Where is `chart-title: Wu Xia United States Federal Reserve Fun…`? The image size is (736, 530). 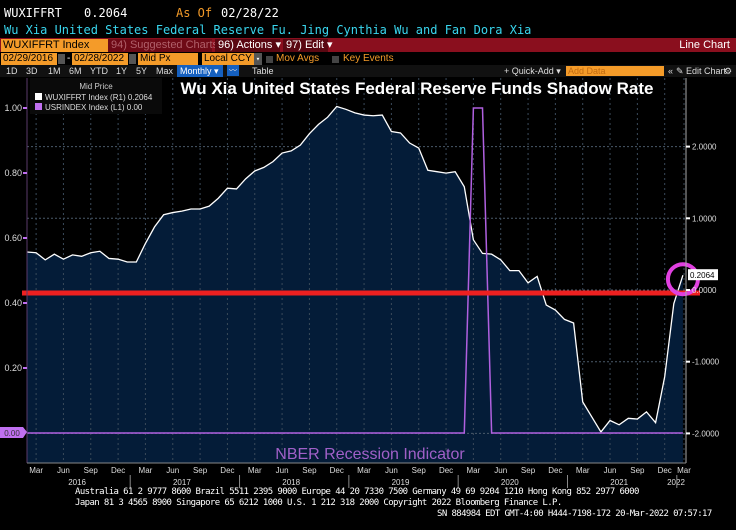 chart-title: Wu Xia United States Federal Reserve Fun… is located at coordinates (417, 88).